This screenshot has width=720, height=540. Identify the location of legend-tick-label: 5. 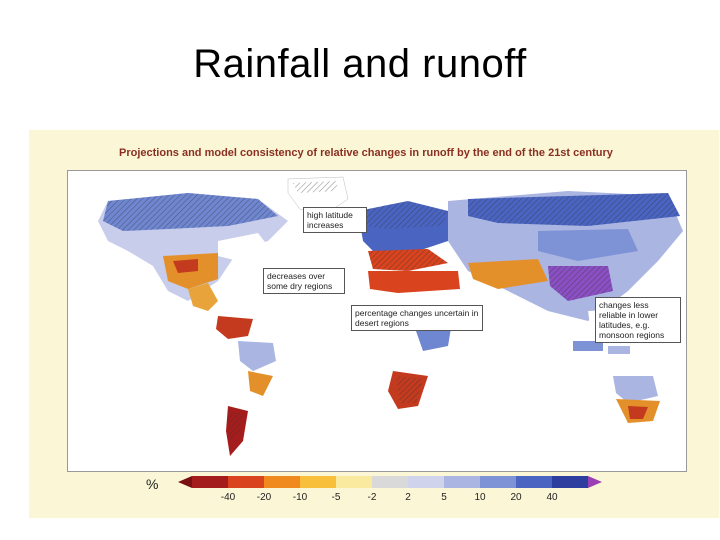
(444, 497).